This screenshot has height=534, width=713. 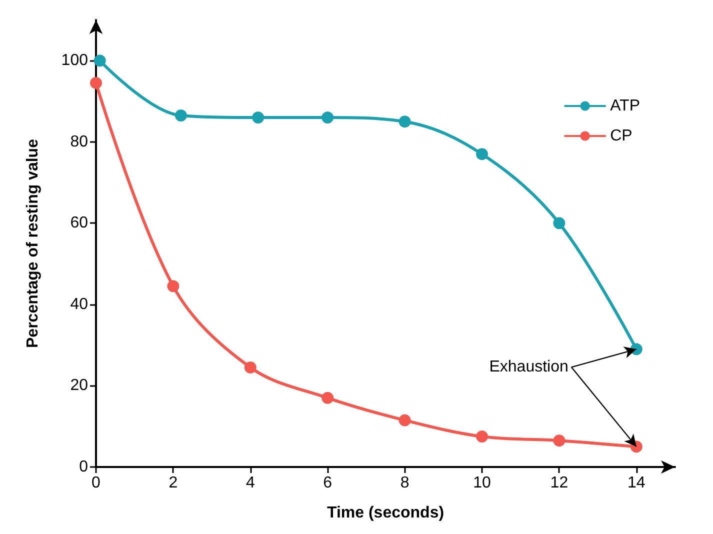 I want to click on y-tick-label: 40, so click(x=79, y=304).